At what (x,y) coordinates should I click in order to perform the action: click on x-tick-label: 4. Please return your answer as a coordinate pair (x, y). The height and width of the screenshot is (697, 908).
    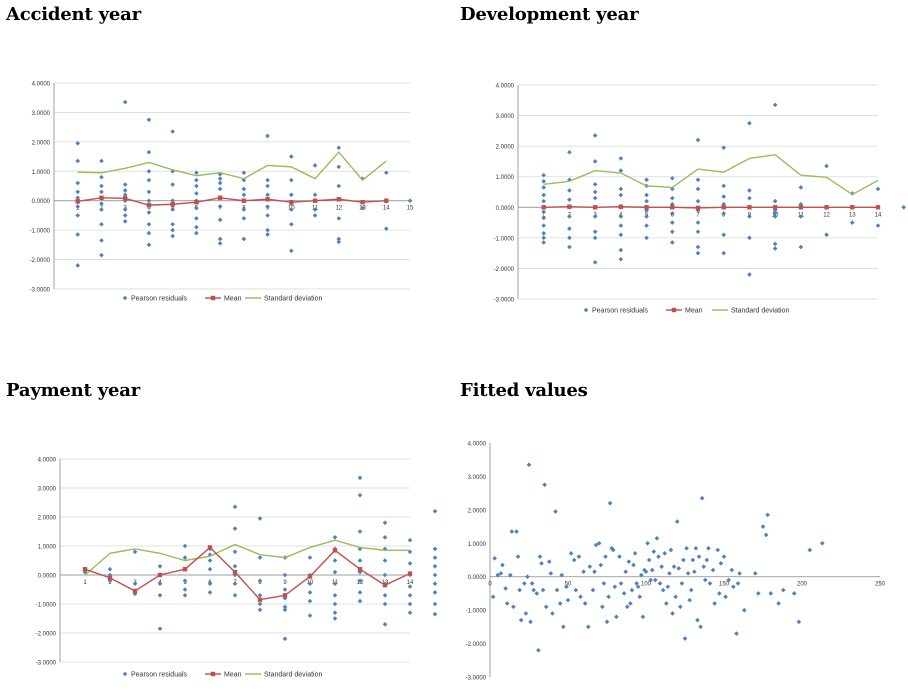
    Looking at the image, I should click on (149, 209).